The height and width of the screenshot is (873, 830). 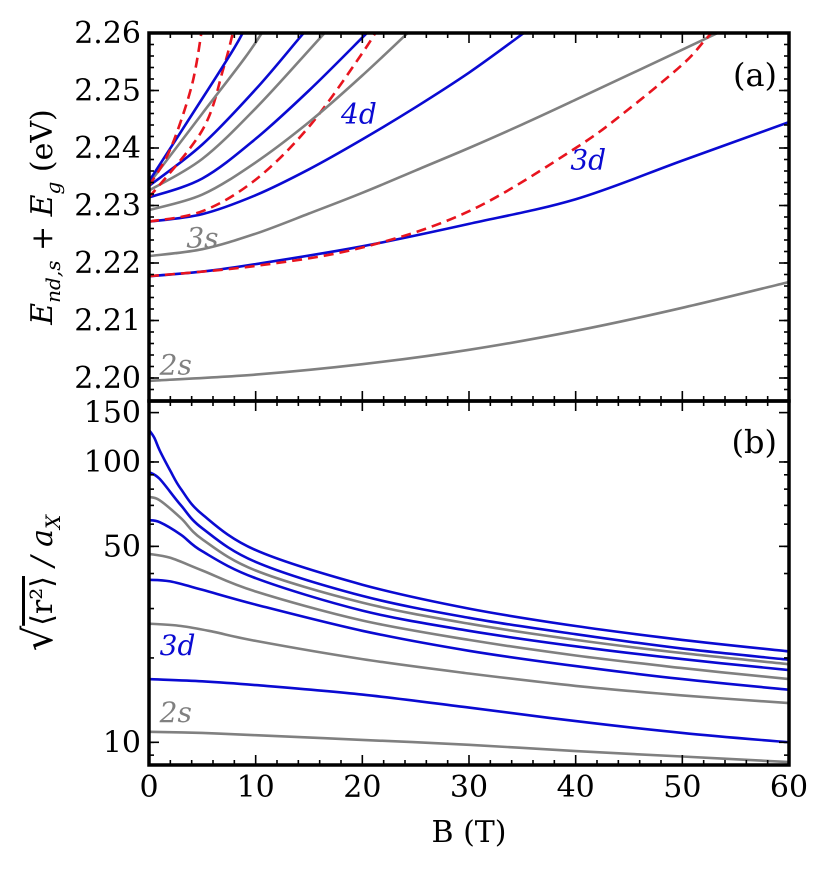 What do you see at coordinates (42, 227) in the screenshot?
I see `ylabel-plus-e: + E` at bounding box center [42, 227].